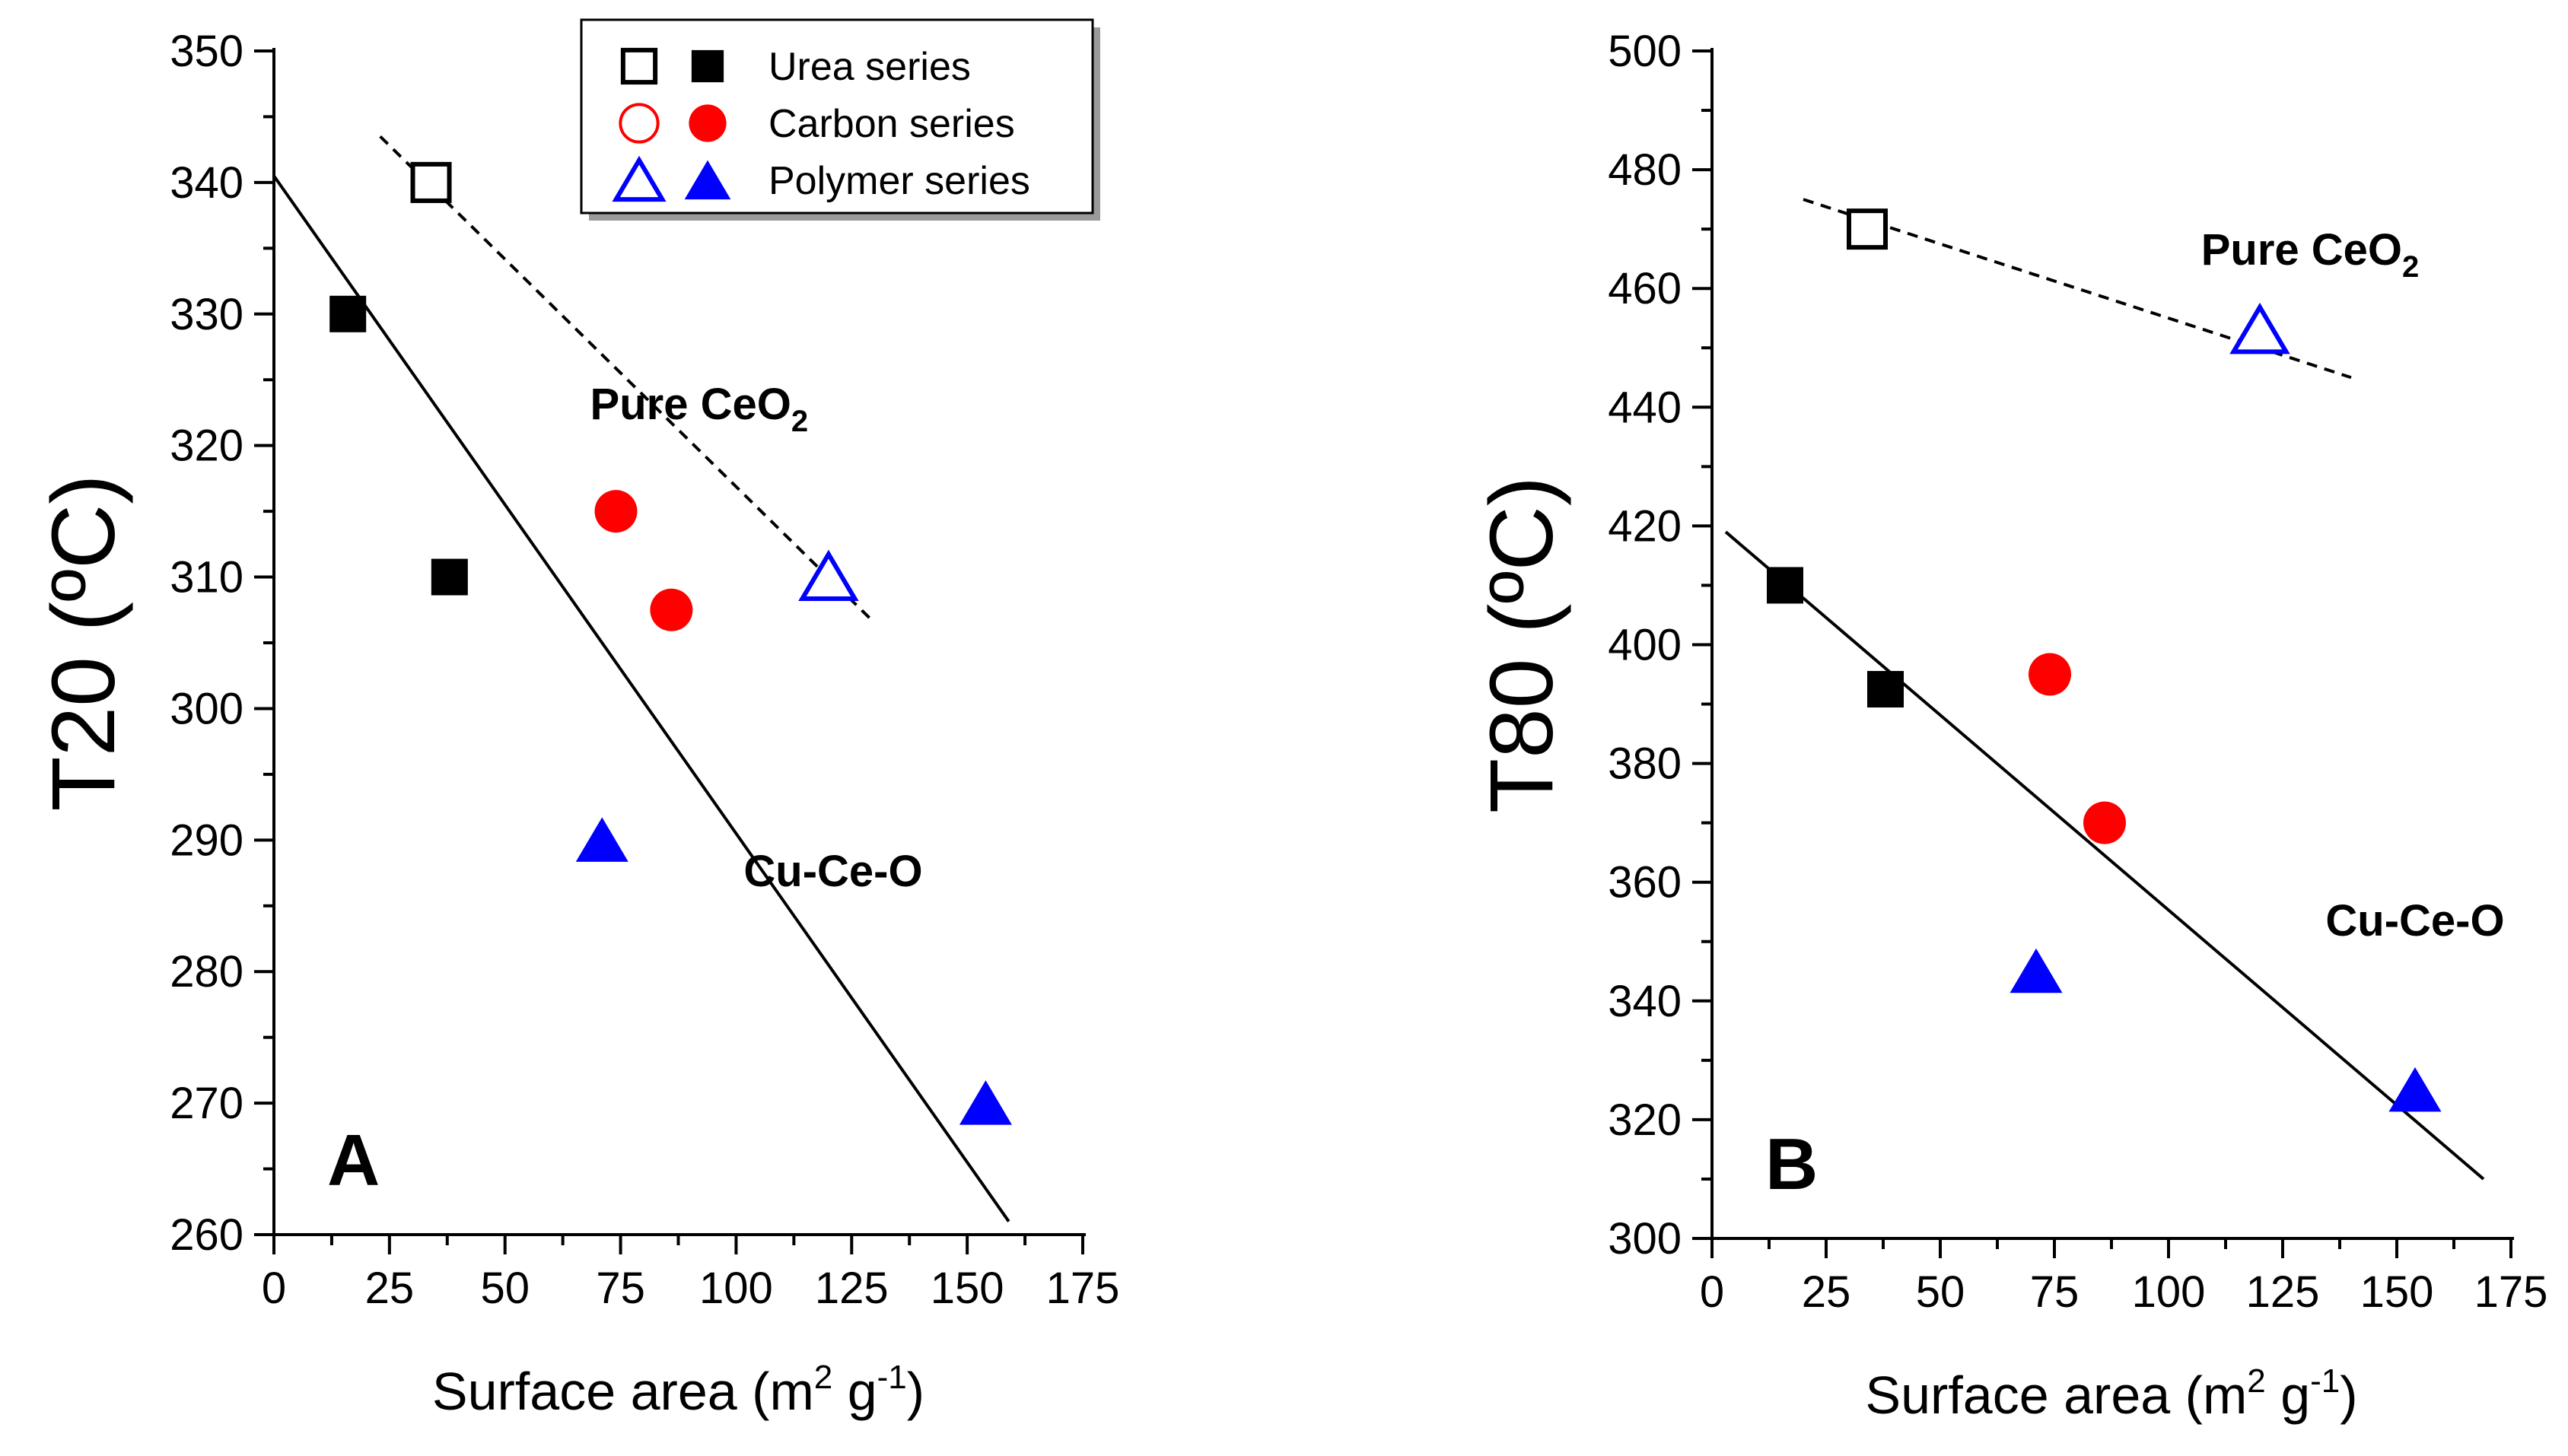  What do you see at coordinates (206, 972) in the screenshot?
I see `y-tick-label: 280` at bounding box center [206, 972].